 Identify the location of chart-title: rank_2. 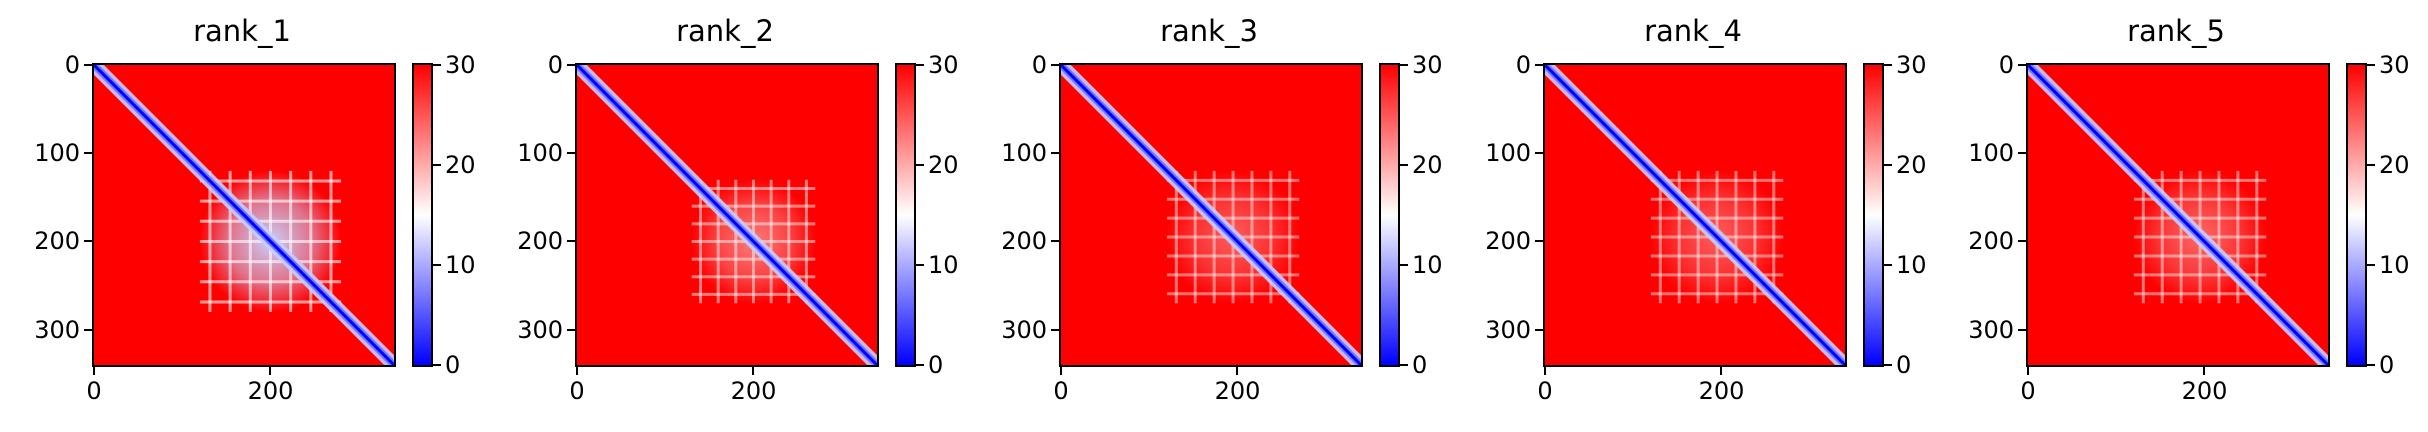
(725, 31).